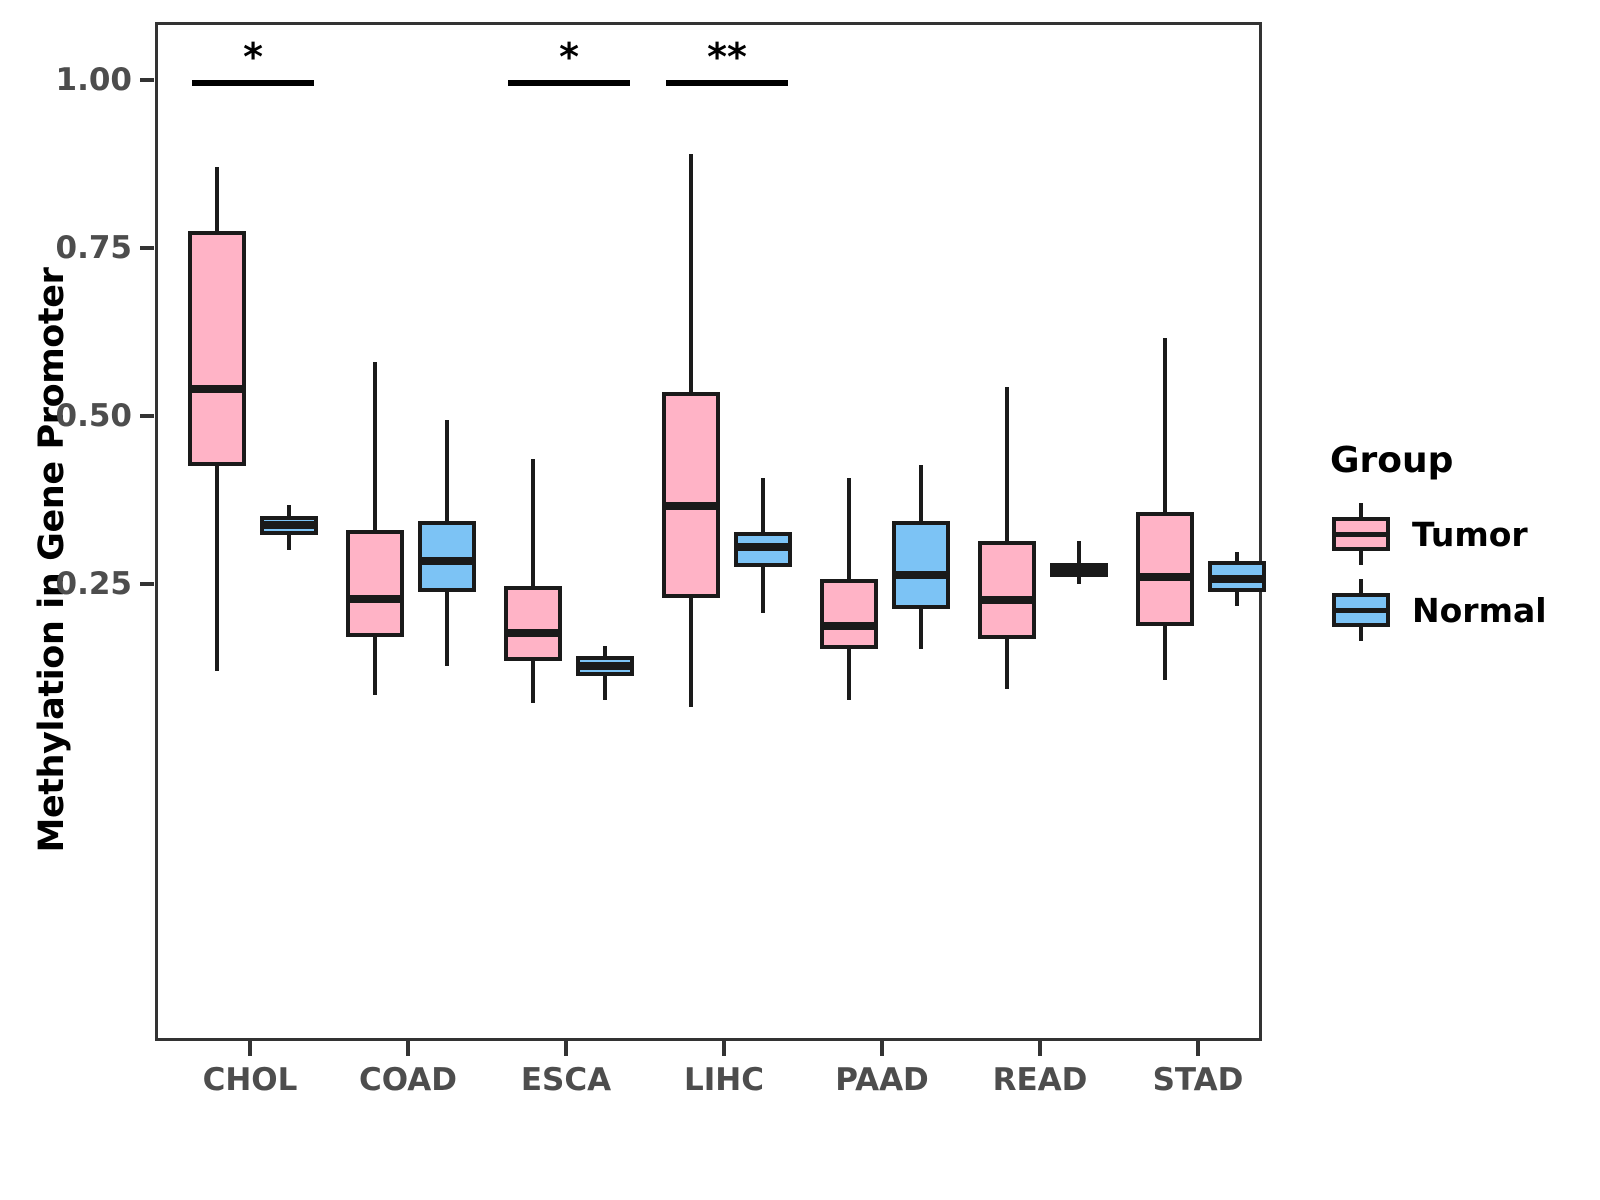 The image size is (1600, 1200). What do you see at coordinates (1040, 1080) in the screenshot?
I see `x-axis-tick-label-read: READ` at bounding box center [1040, 1080].